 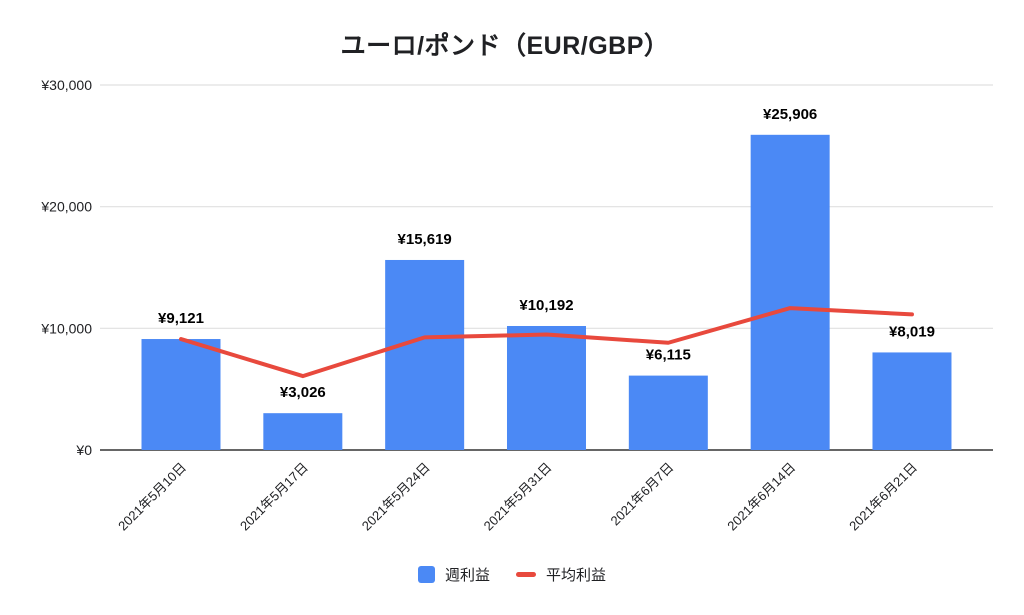 What do you see at coordinates (761, 497) in the screenshot?
I see `x-axis-tick-label: 2021年6月14日` at bounding box center [761, 497].